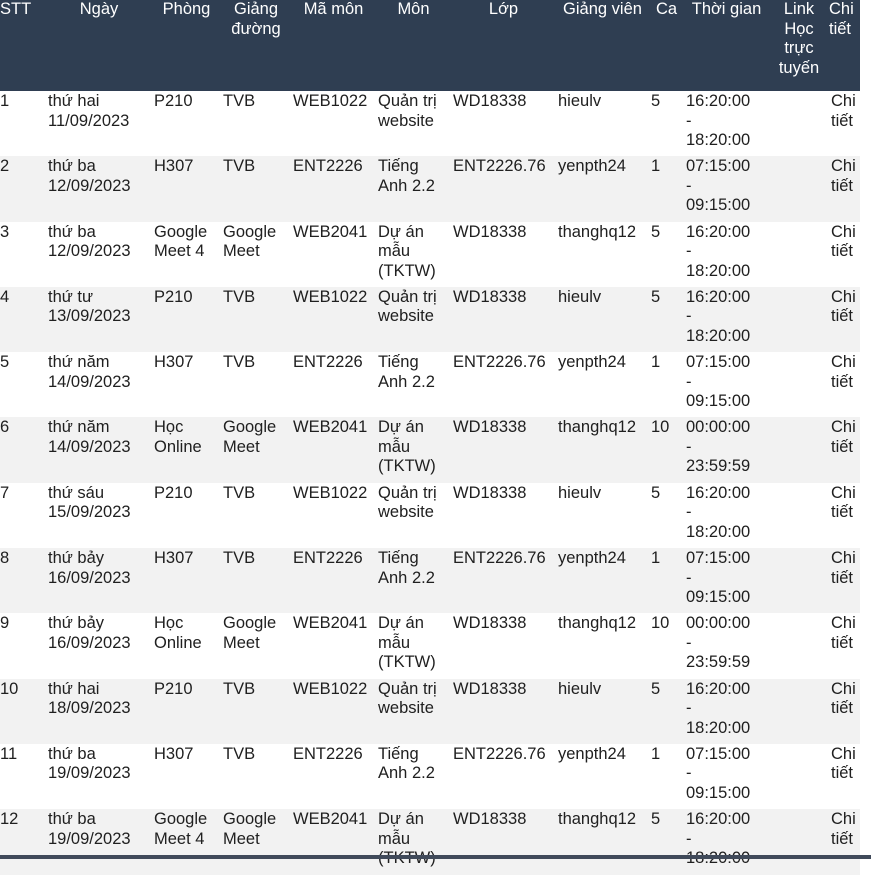 The width and height of the screenshot is (871, 875). I want to click on cell-shift-shift: 1, so click(656, 362).